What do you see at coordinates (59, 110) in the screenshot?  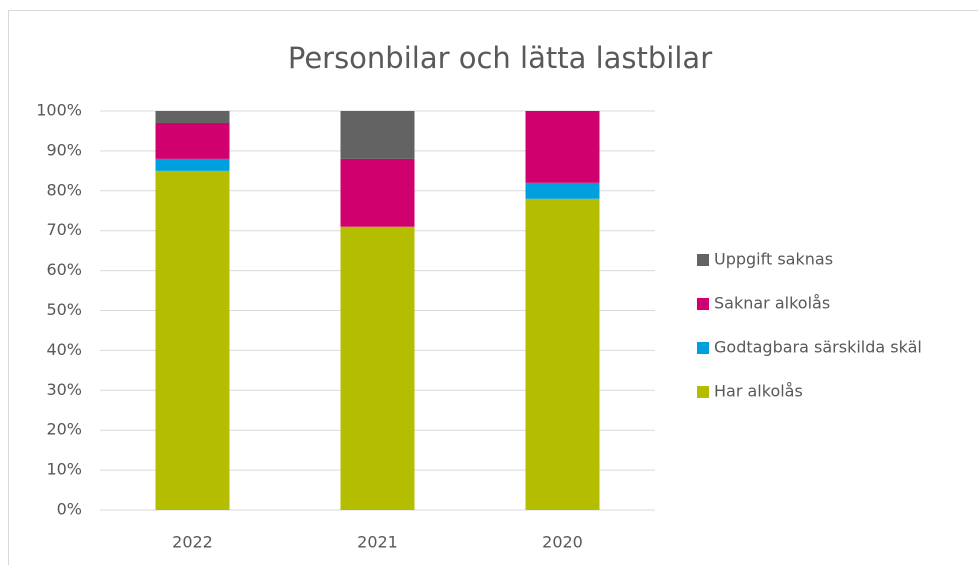 I see `y-tick-label: 100%` at bounding box center [59, 110].